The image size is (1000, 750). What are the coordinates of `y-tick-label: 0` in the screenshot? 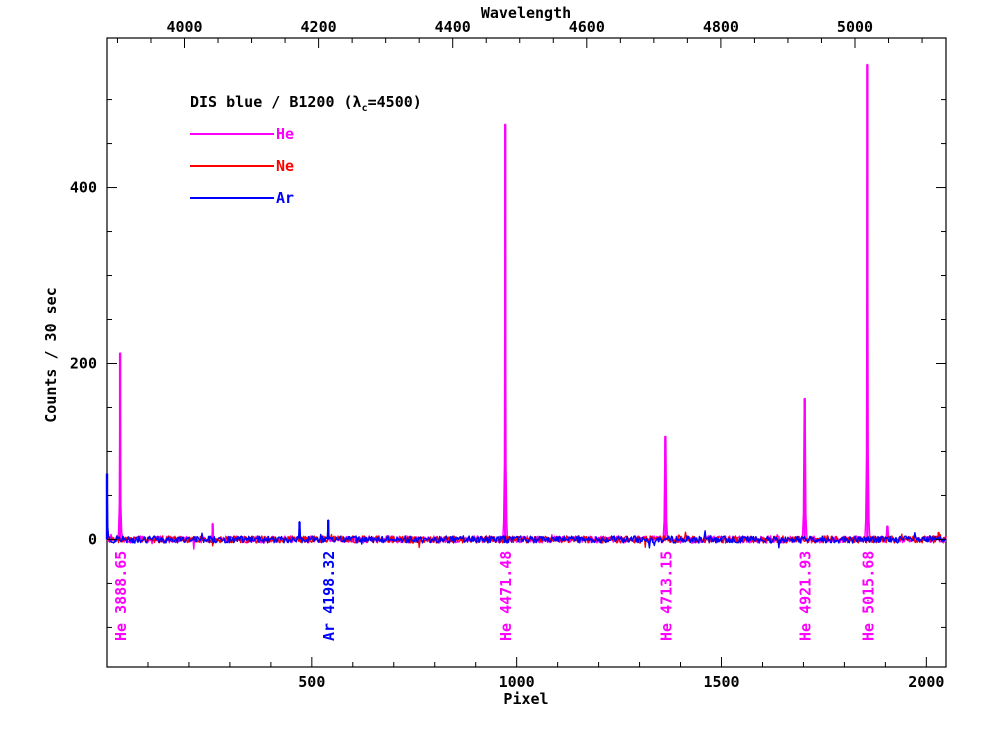 It's located at (92, 539).